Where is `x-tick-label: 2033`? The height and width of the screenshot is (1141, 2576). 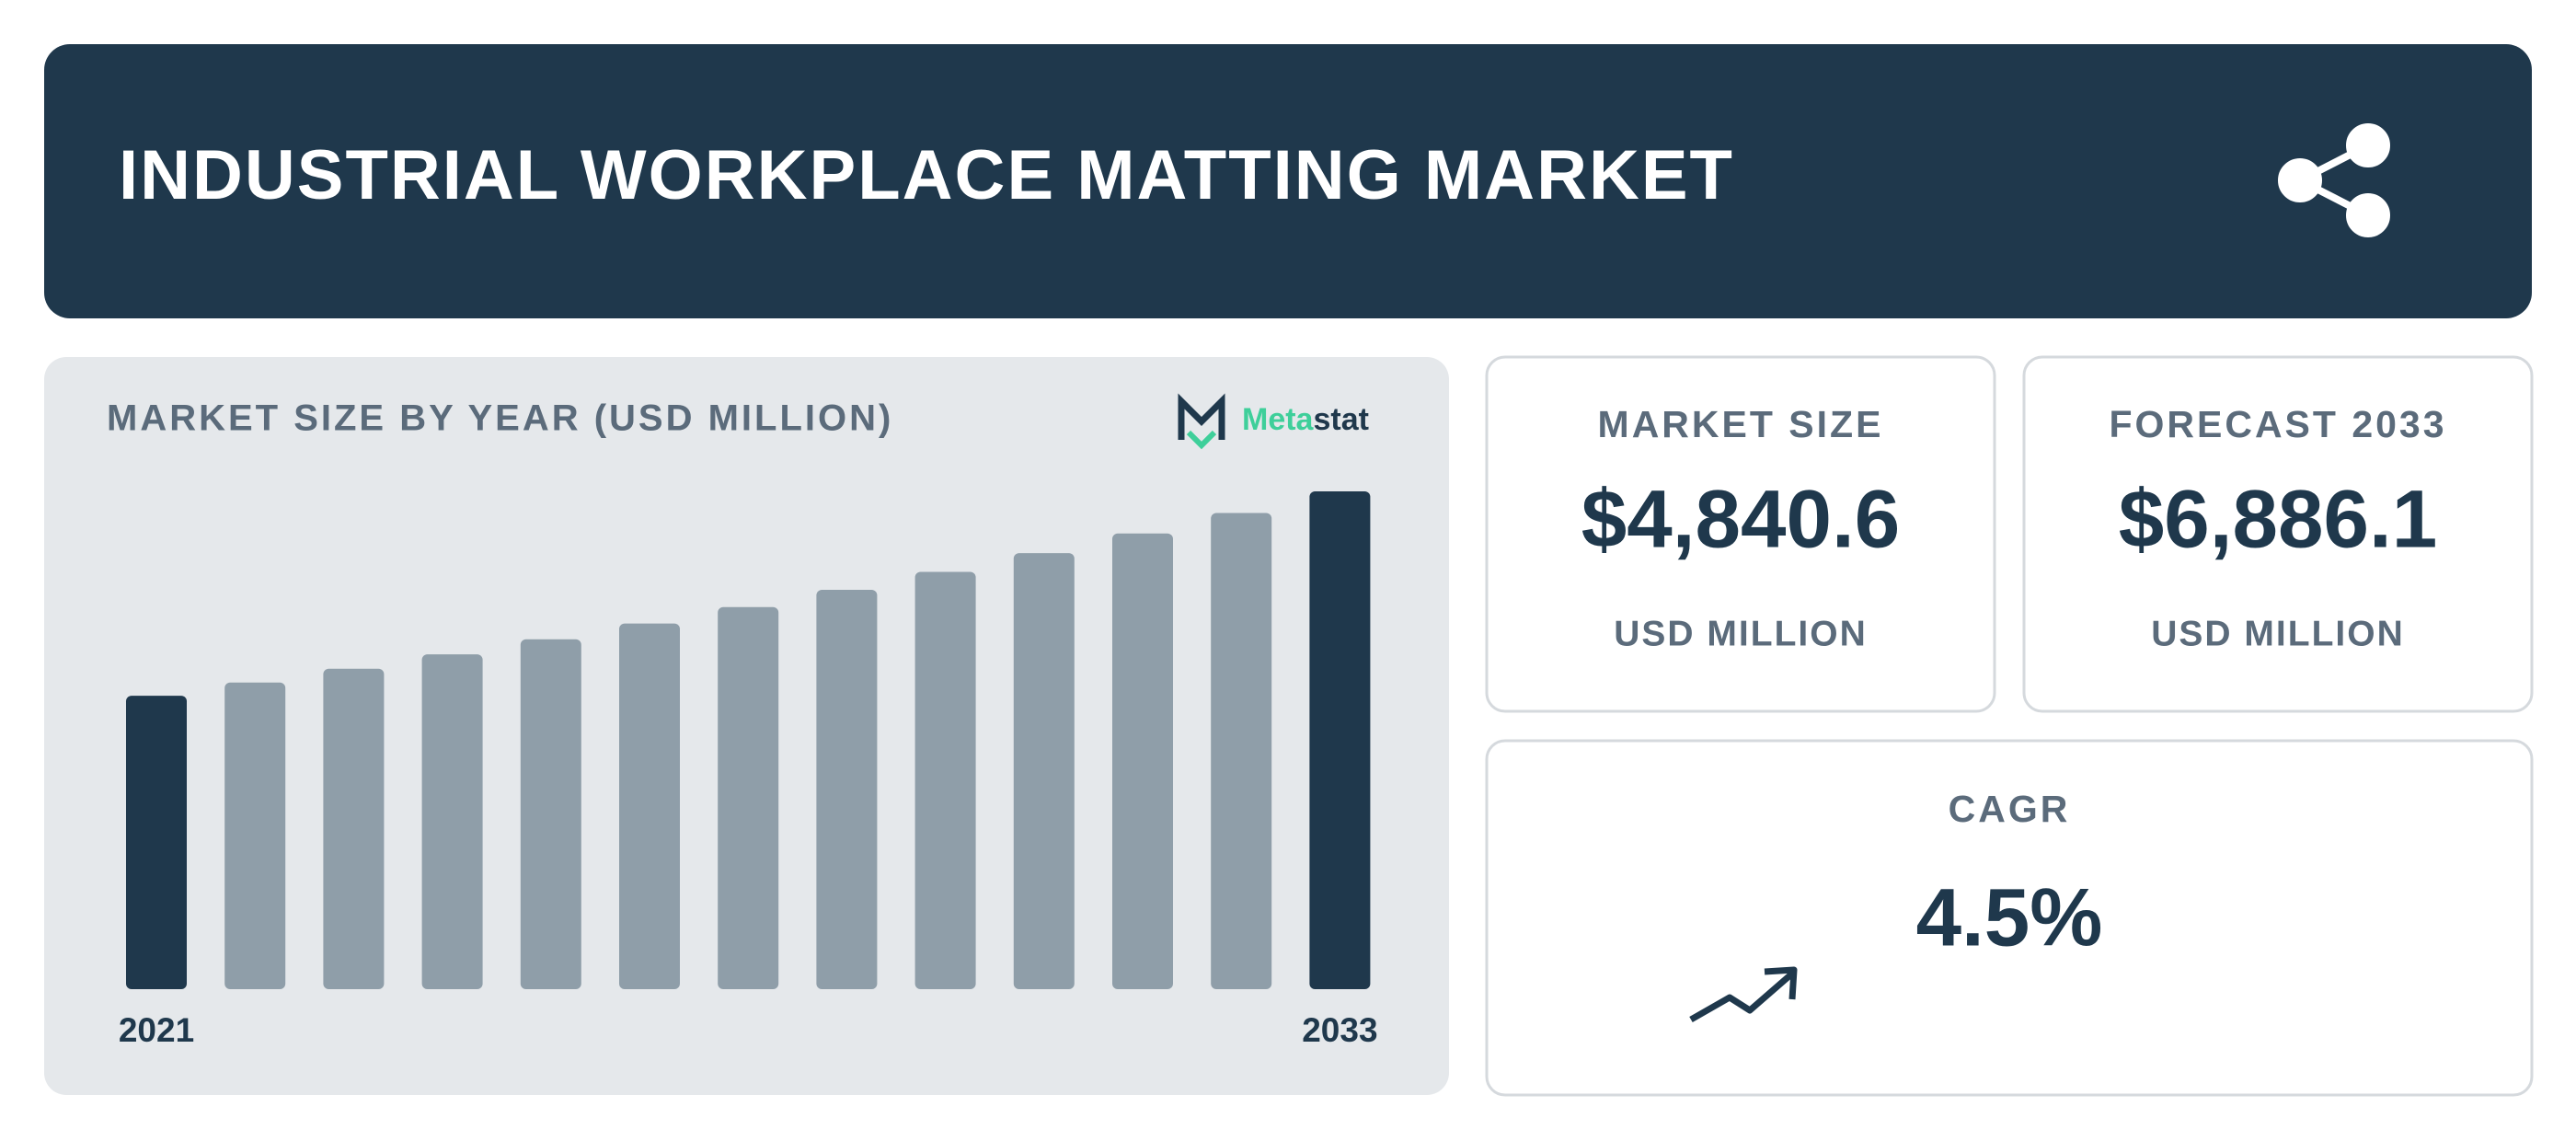 x-tick-label: 2033 is located at coordinates (1339, 1030).